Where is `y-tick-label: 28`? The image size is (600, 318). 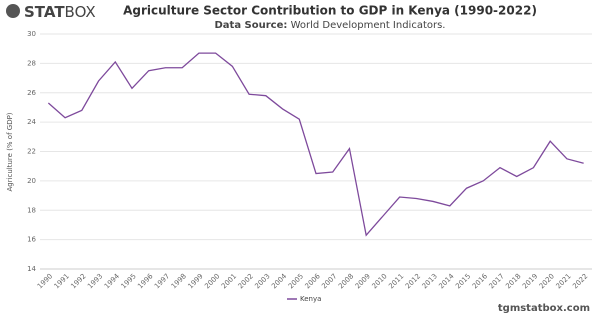
y-tick-label: 28 is located at coordinates (31, 63).